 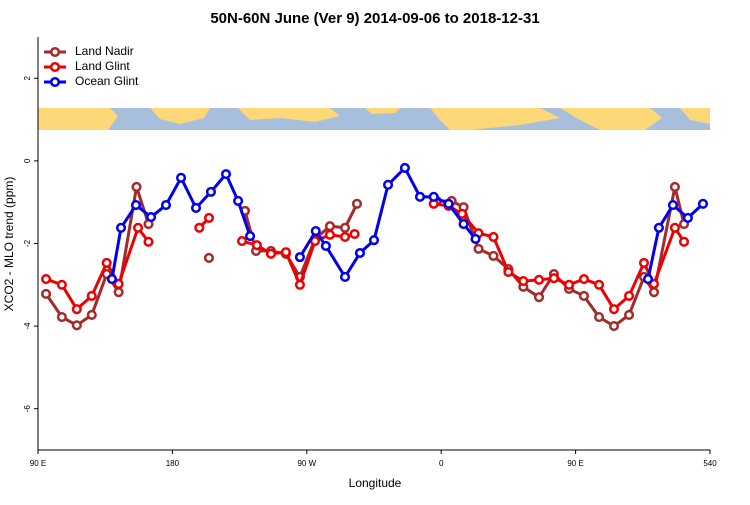 What do you see at coordinates (27, 160) in the screenshot?
I see `y-tick-label: 0` at bounding box center [27, 160].